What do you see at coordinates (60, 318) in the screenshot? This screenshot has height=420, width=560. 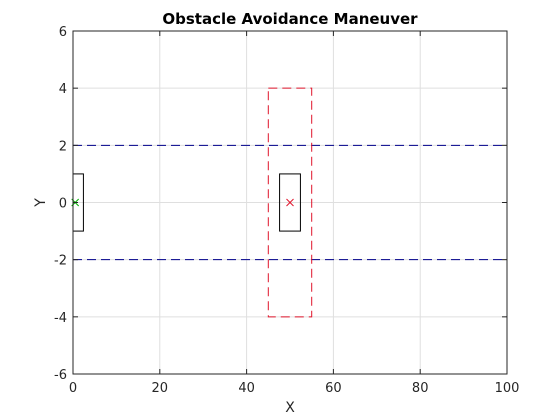 I see `y-tick-label: -4` at bounding box center [60, 318].